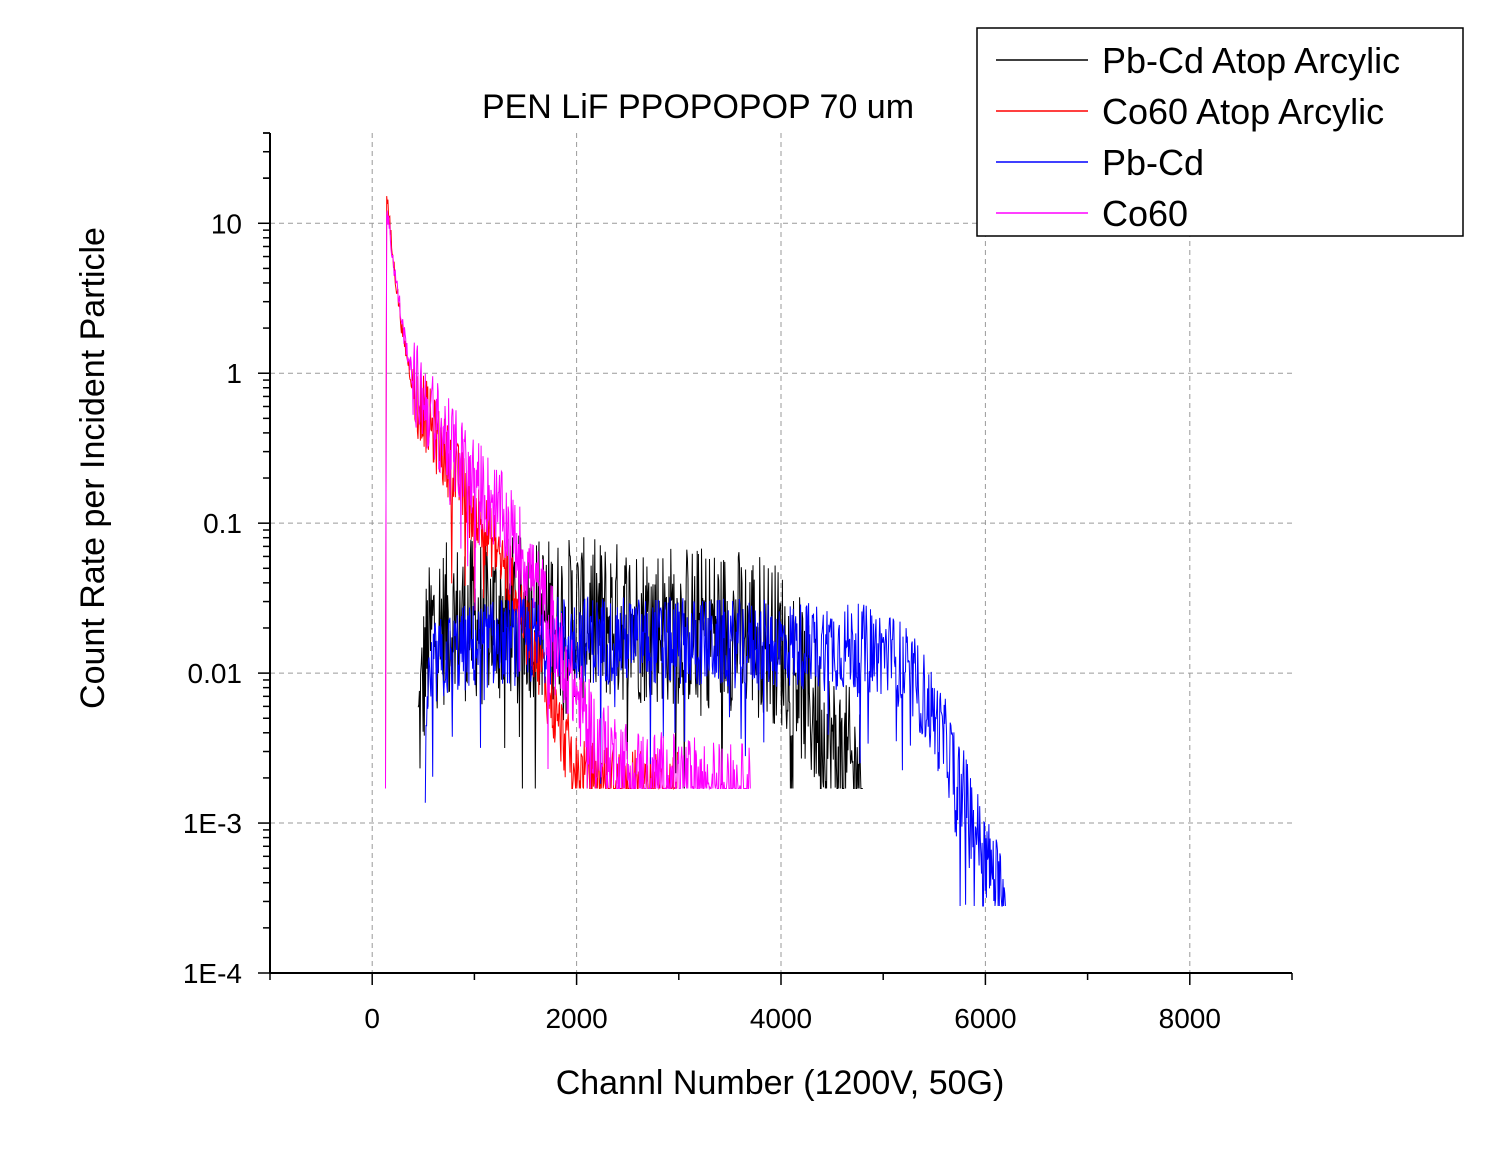 This screenshot has width=1500, height=1167. Describe the element at coordinates (372, 1018) in the screenshot. I see `x-tick-label: 0` at that location.